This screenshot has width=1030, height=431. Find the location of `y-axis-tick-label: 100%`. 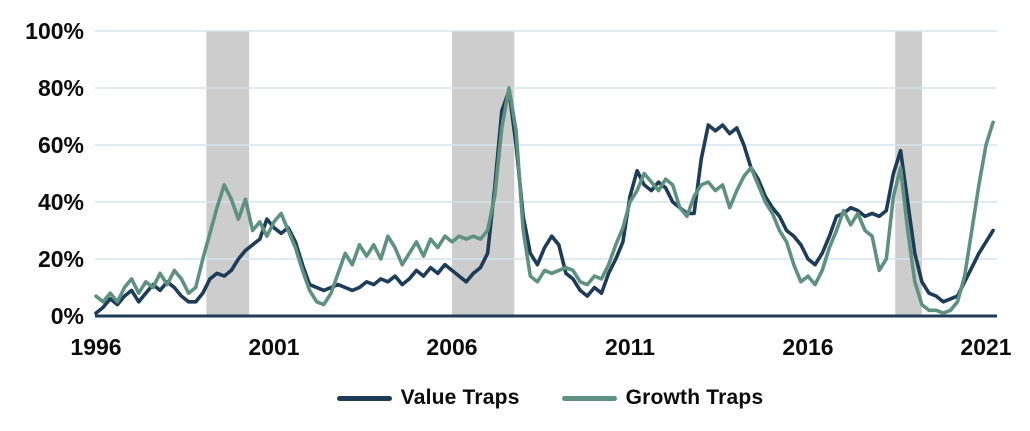

y-axis-tick-label: 100% is located at coordinates (54, 31).